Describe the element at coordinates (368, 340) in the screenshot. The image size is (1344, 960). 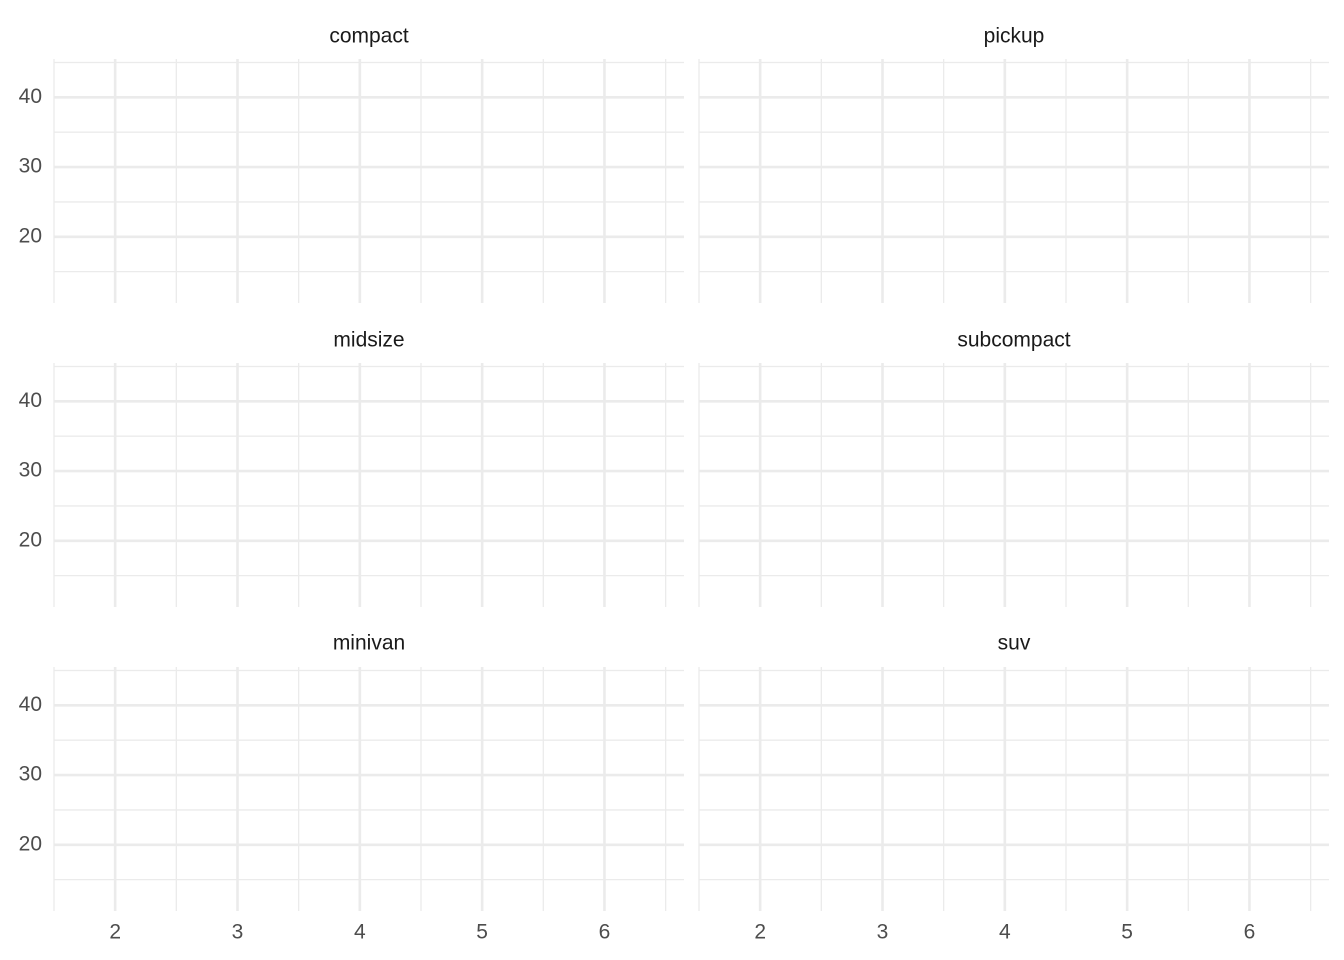
I see `facet-label: midsize` at that location.